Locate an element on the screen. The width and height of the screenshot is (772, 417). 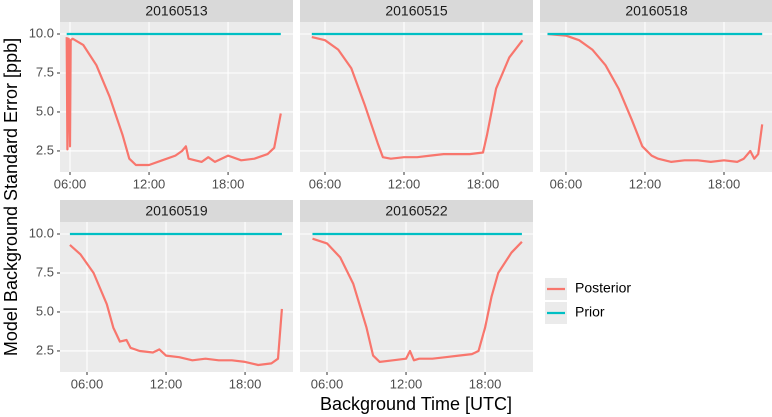
strip-label: 20160513 is located at coordinates (176, 11).